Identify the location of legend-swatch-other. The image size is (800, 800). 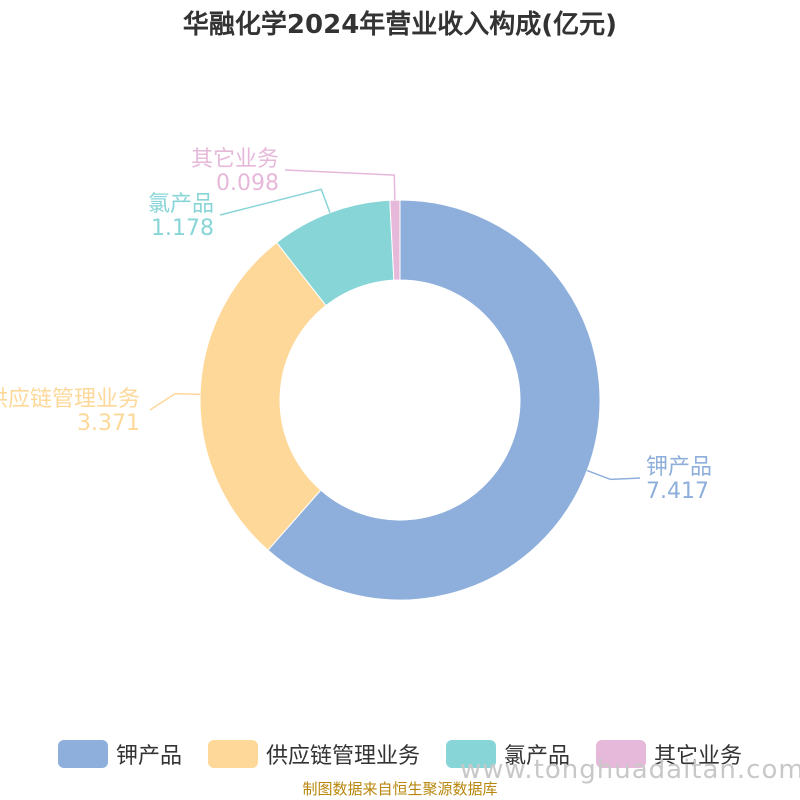
(621, 754).